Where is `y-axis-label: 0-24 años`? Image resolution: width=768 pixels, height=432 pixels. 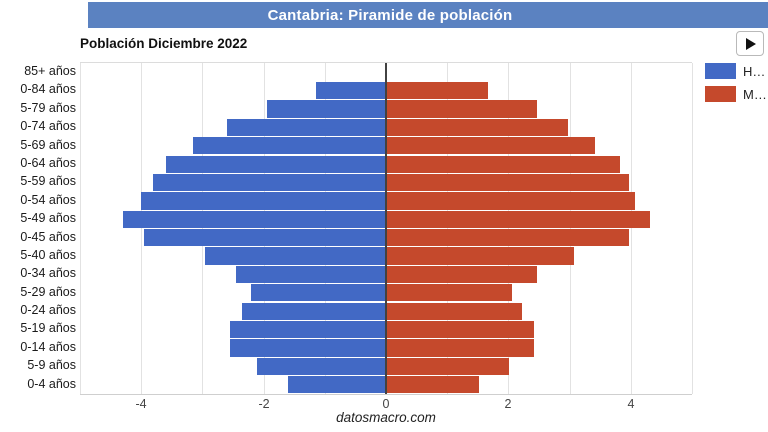
y-axis-label: 0-24 años is located at coordinates (48, 310).